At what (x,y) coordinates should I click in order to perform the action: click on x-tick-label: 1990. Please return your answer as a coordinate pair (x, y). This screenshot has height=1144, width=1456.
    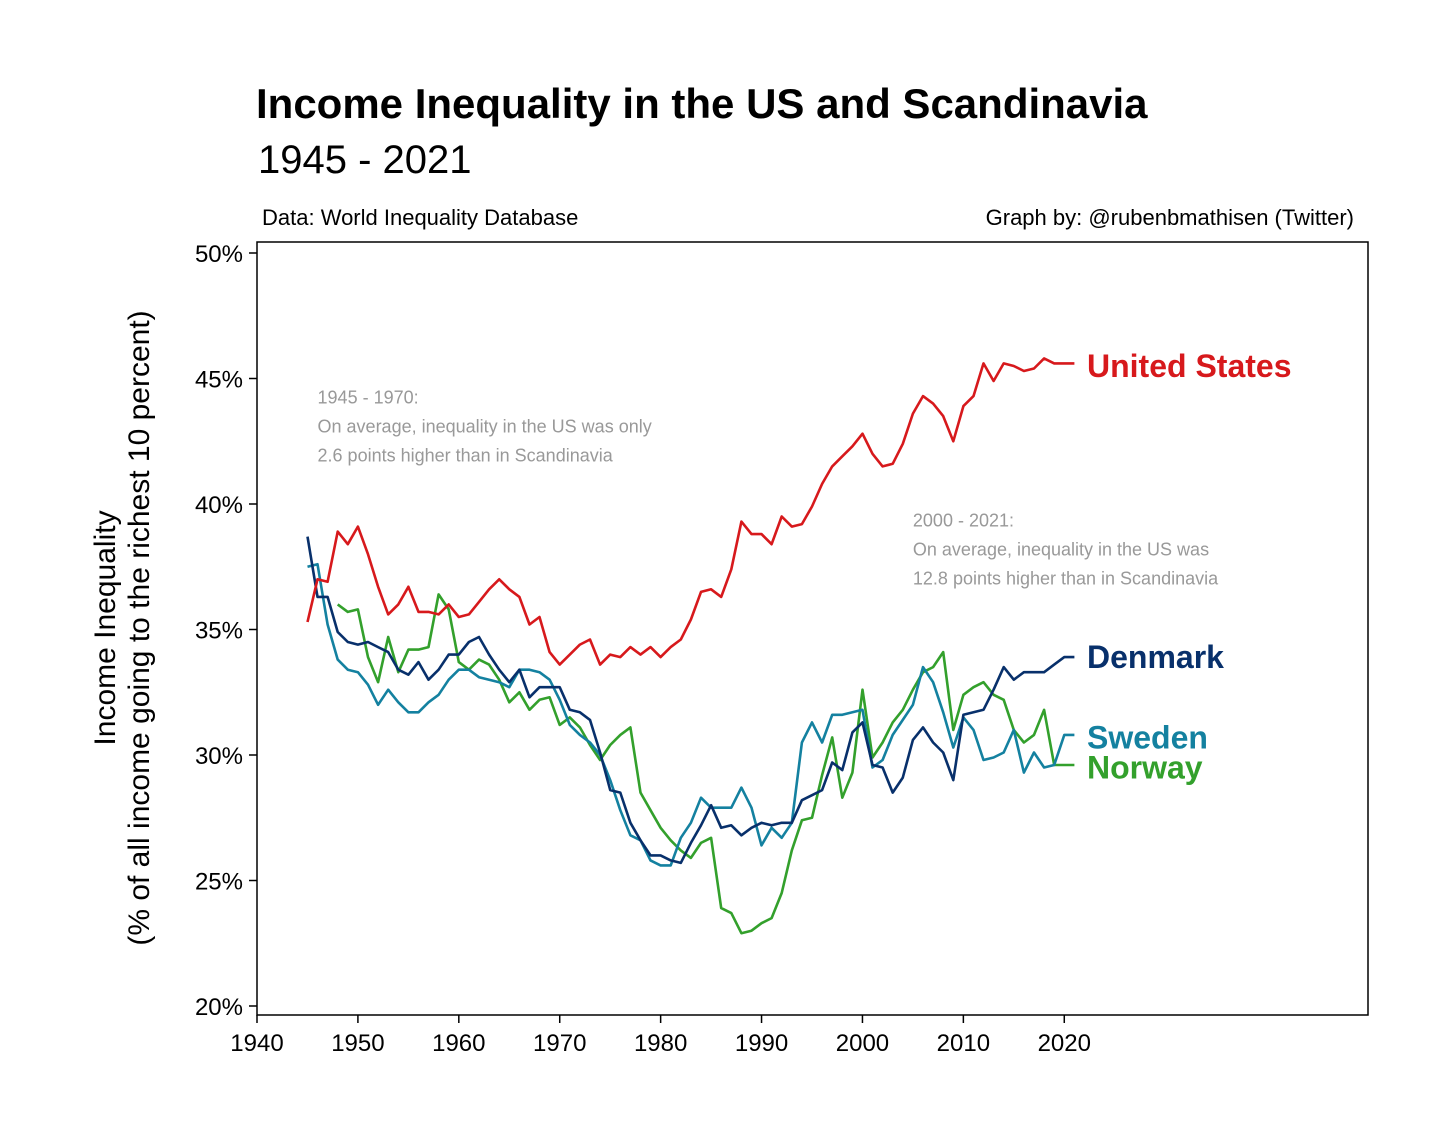
    Looking at the image, I should click on (761, 1043).